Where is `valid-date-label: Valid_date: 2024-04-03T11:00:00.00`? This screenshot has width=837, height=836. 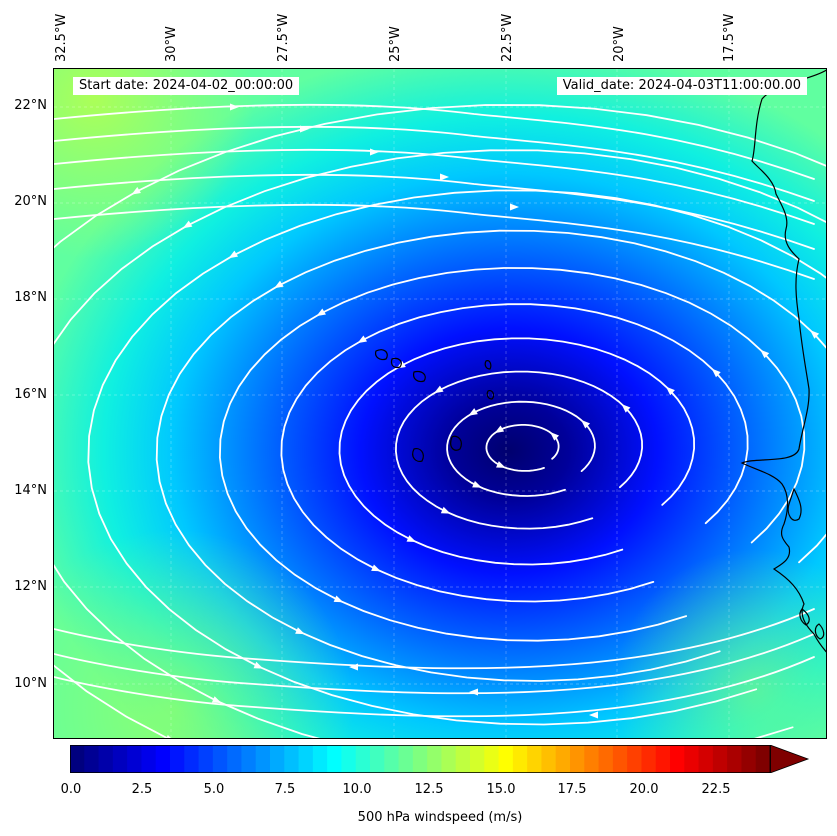
valid-date-label: Valid_date: 2024-04-03T11:00:00.00 is located at coordinates (681, 86).